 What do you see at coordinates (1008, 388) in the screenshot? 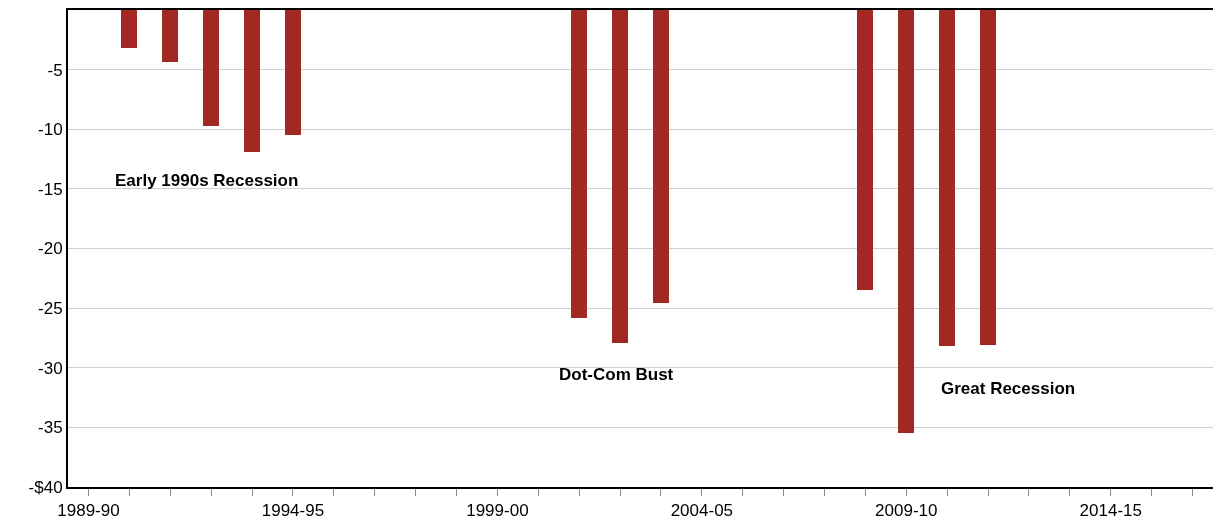
I see `annotation: Great Recession` at bounding box center [1008, 388].